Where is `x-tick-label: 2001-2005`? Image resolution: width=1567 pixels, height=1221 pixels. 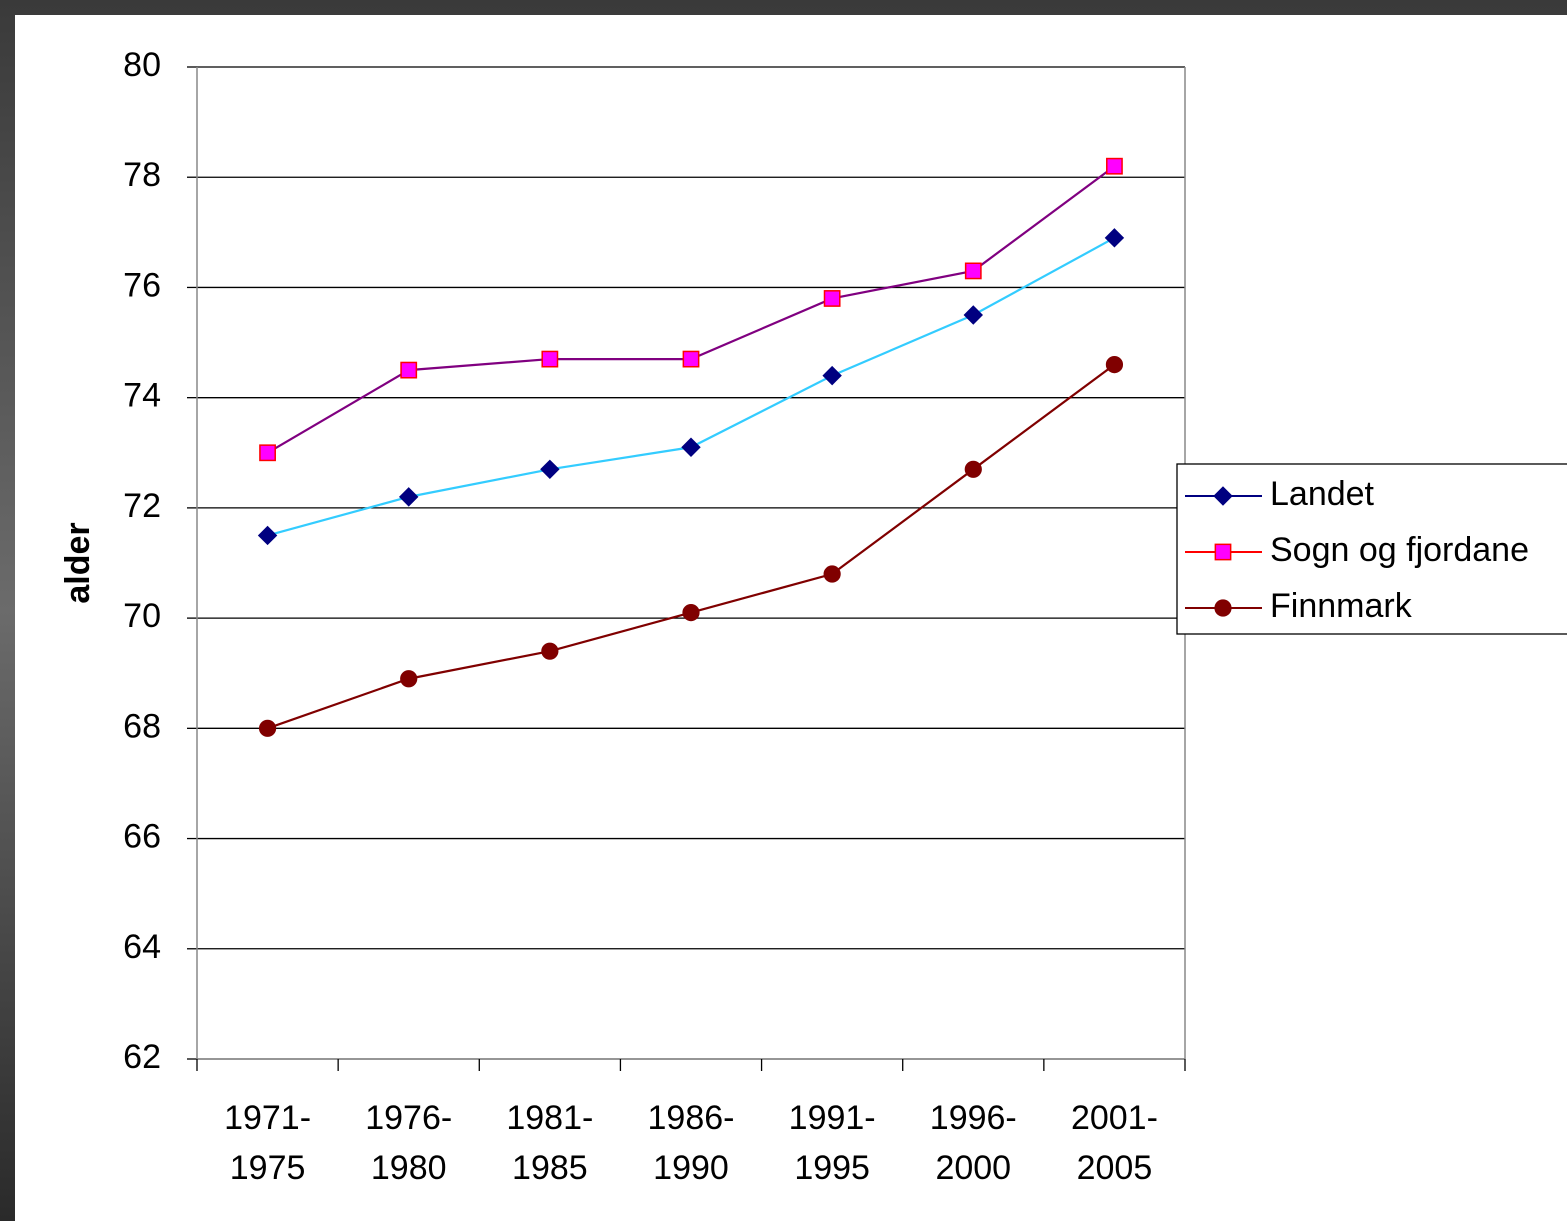
x-tick-label: 2001-2005 is located at coordinates (1114, 1143).